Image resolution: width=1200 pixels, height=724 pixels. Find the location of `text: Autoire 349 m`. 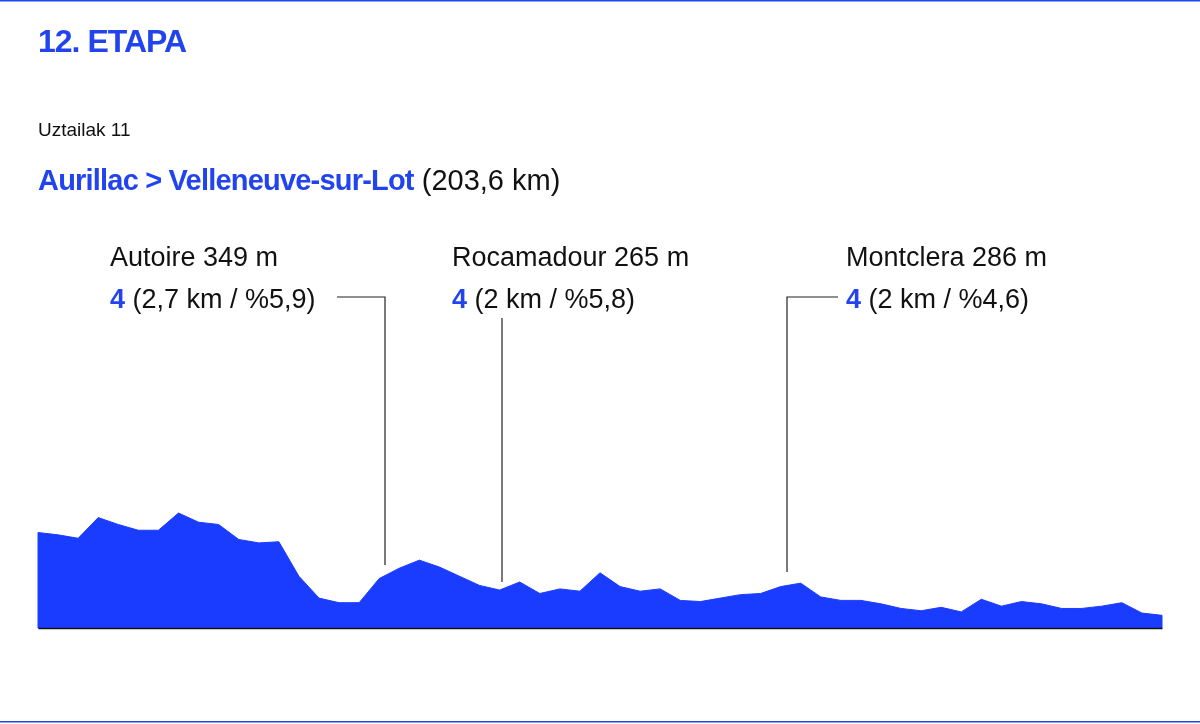

text: Autoire 349 m is located at coordinates (194, 257).